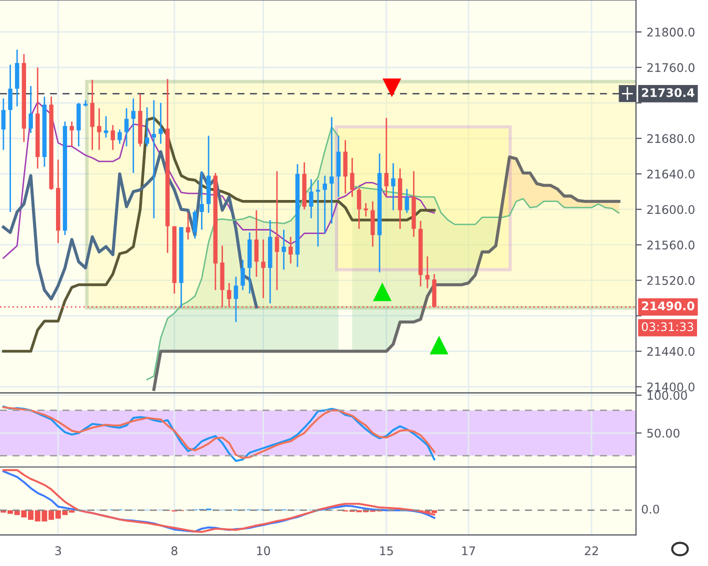 The height and width of the screenshot is (566, 708). Describe the element at coordinates (670, 209) in the screenshot. I see `y-tick-label: 21600.0` at that location.